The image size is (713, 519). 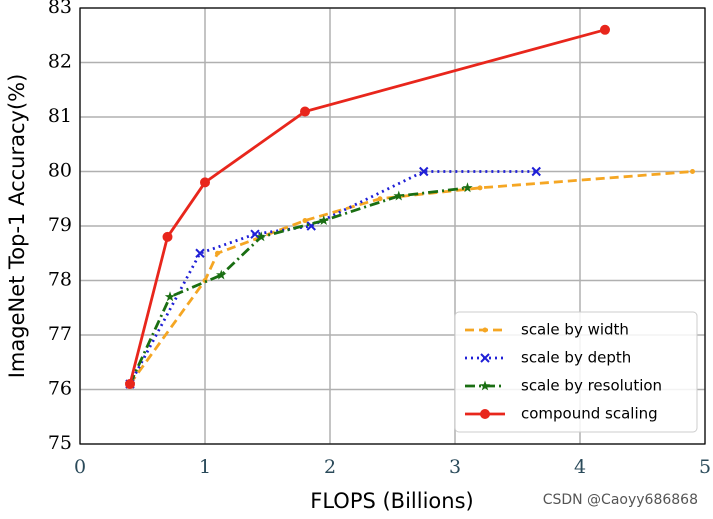 I want to click on watermark: CSDN @Caoyy686868, so click(x=620, y=500).